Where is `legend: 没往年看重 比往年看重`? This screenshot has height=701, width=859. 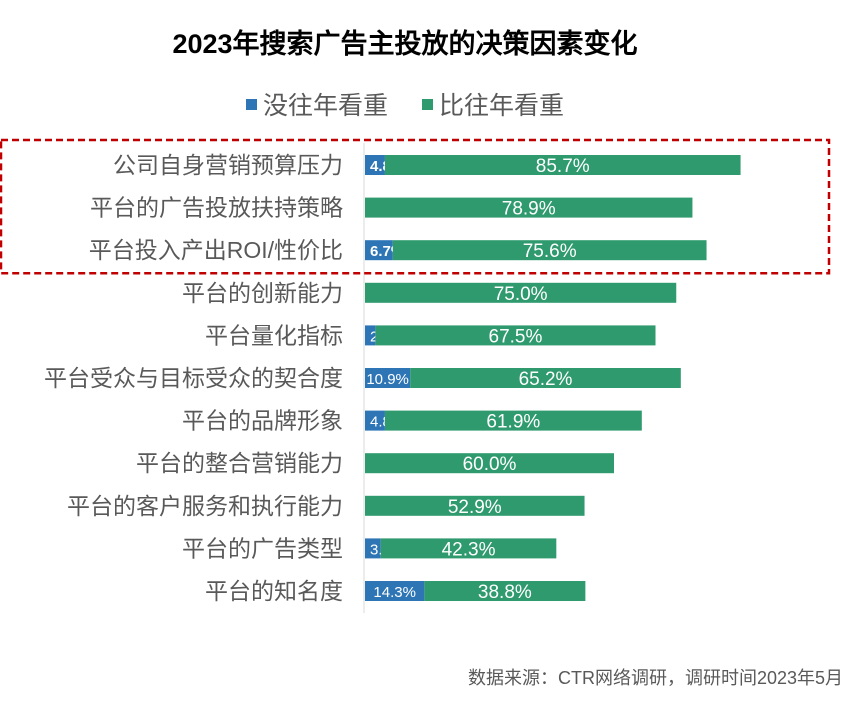 legend: 没往年看重 比往年看重 is located at coordinates (405, 104).